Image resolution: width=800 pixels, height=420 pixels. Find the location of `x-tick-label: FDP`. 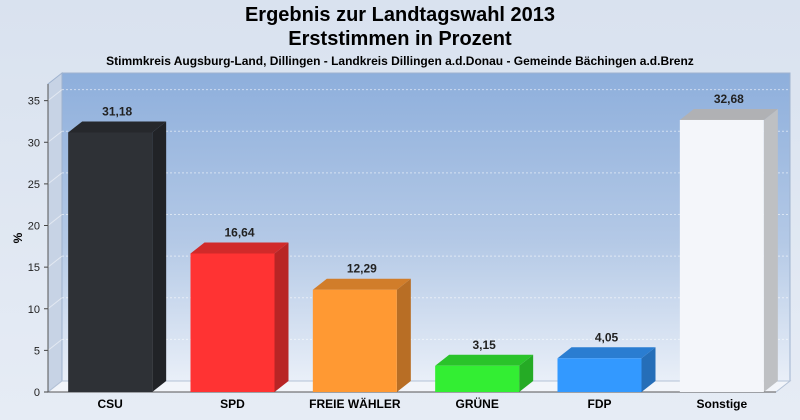

x-tick-label: FDP is located at coordinates (600, 404).